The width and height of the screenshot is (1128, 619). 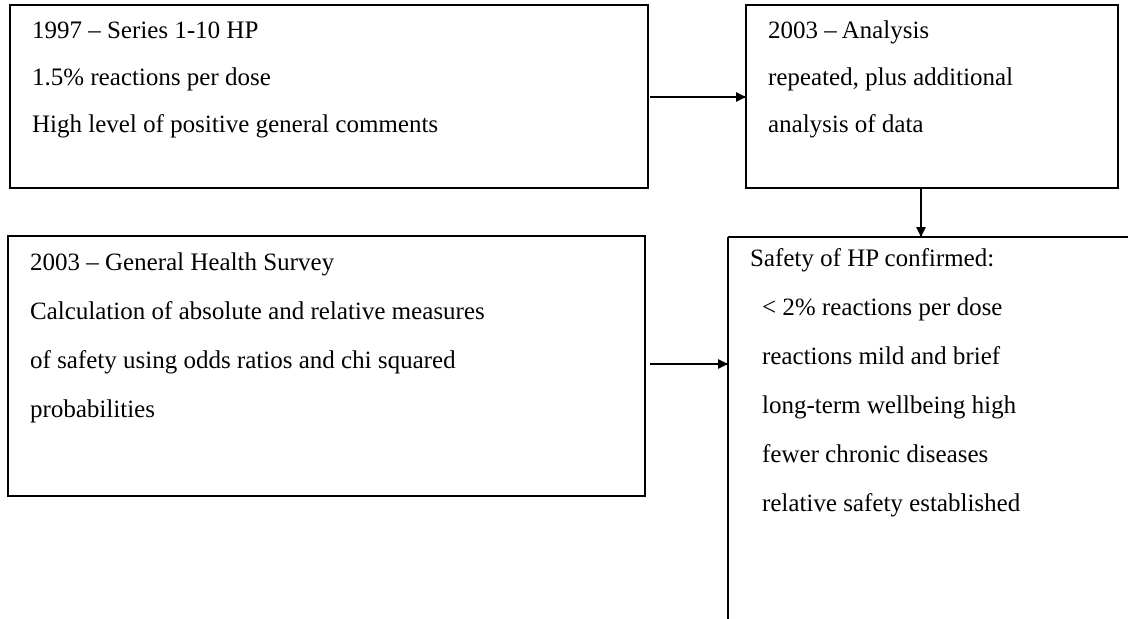 What do you see at coordinates (235, 124) in the screenshot?
I see `node-text: High level of positive general comments` at bounding box center [235, 124].